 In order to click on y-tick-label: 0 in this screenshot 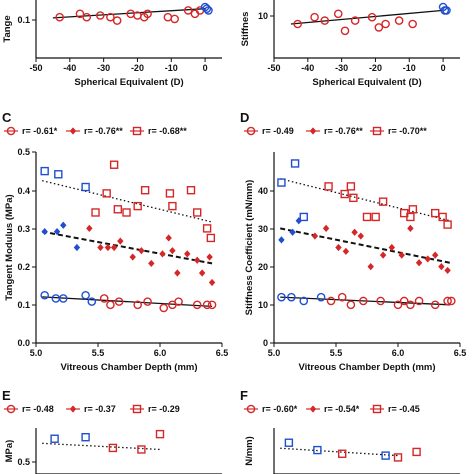, I will do `click(265, 343)`.